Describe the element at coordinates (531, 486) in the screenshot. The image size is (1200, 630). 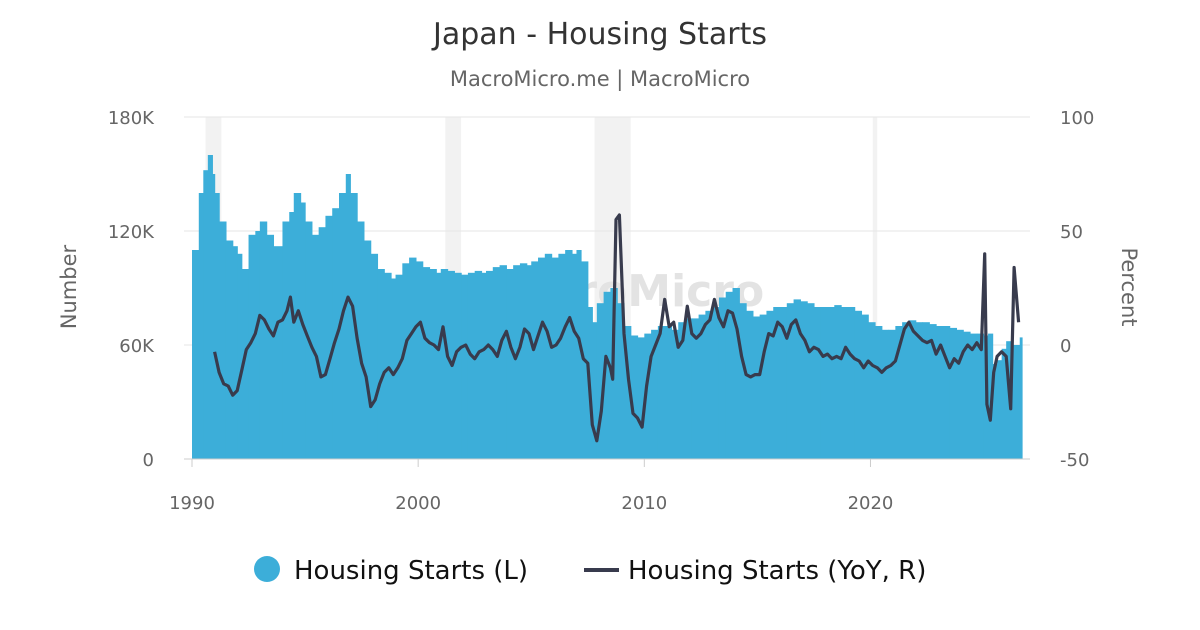
I see `x-axis-ticks: 1990 2000 2010 2020` at that location.